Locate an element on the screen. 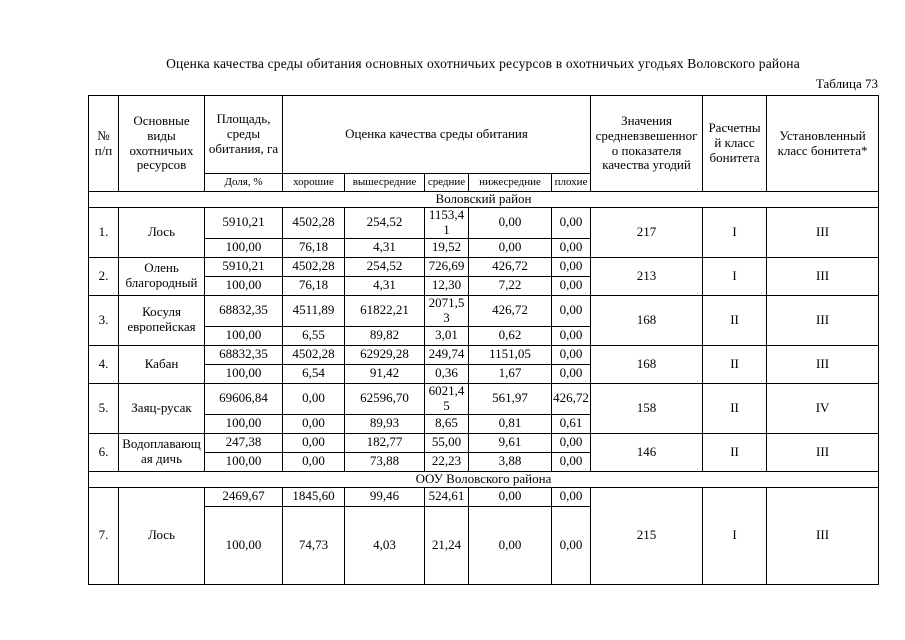 The image size is (905, 640). avg-pct: 21,24 is located at coordinates (446, 545).